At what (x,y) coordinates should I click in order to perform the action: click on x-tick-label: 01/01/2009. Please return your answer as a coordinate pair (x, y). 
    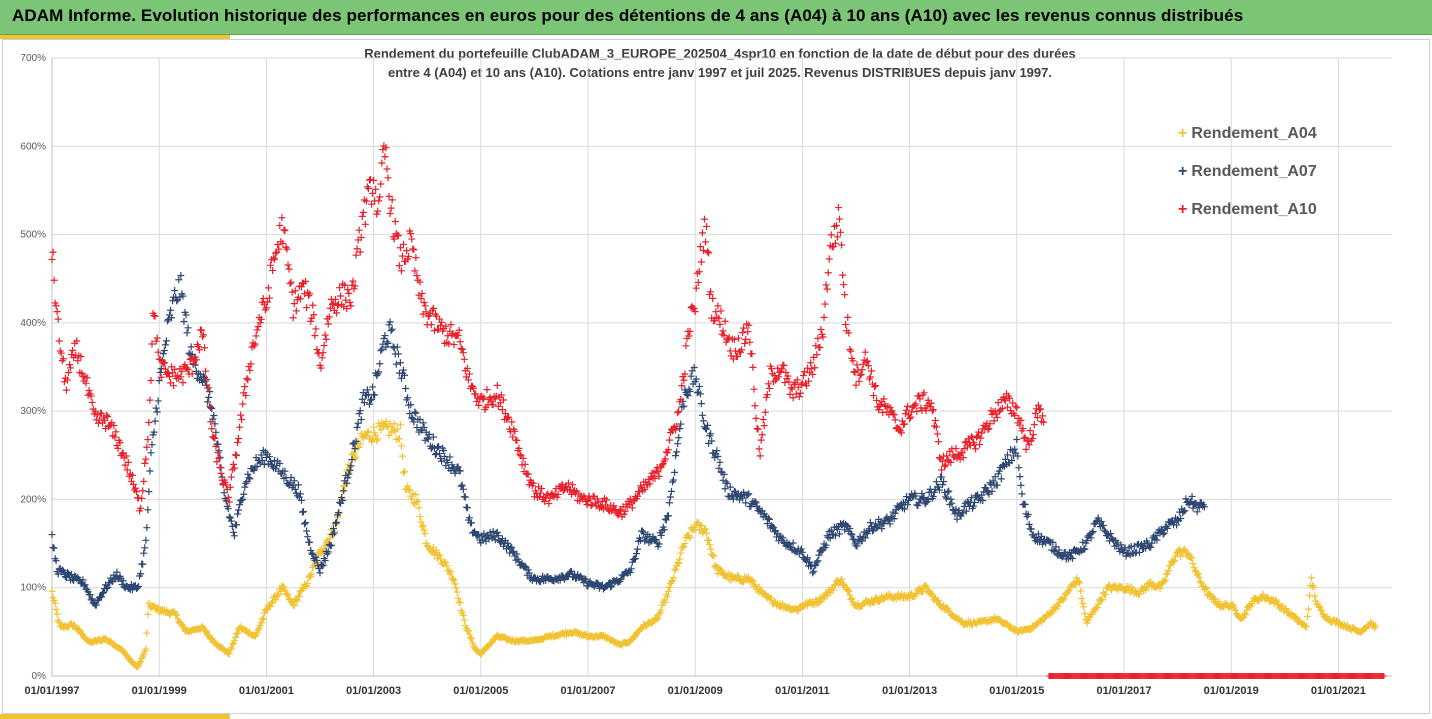
    Looking at the image, I should click on (695, 691).